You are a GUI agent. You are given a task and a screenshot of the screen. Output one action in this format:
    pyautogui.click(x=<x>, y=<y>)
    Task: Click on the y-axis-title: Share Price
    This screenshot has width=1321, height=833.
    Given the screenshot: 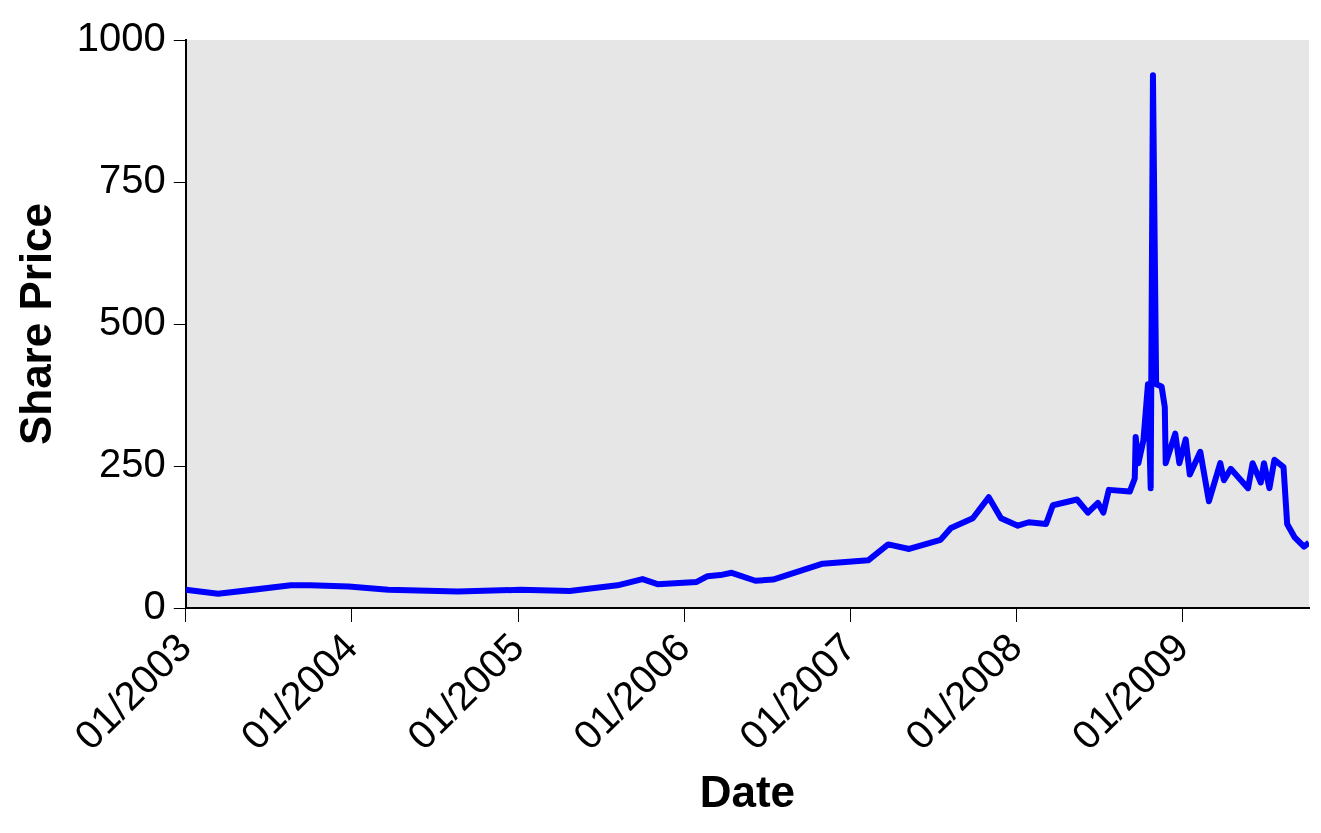 What is the action you would take?
    pyautogui.click(x=35, y=324)
    